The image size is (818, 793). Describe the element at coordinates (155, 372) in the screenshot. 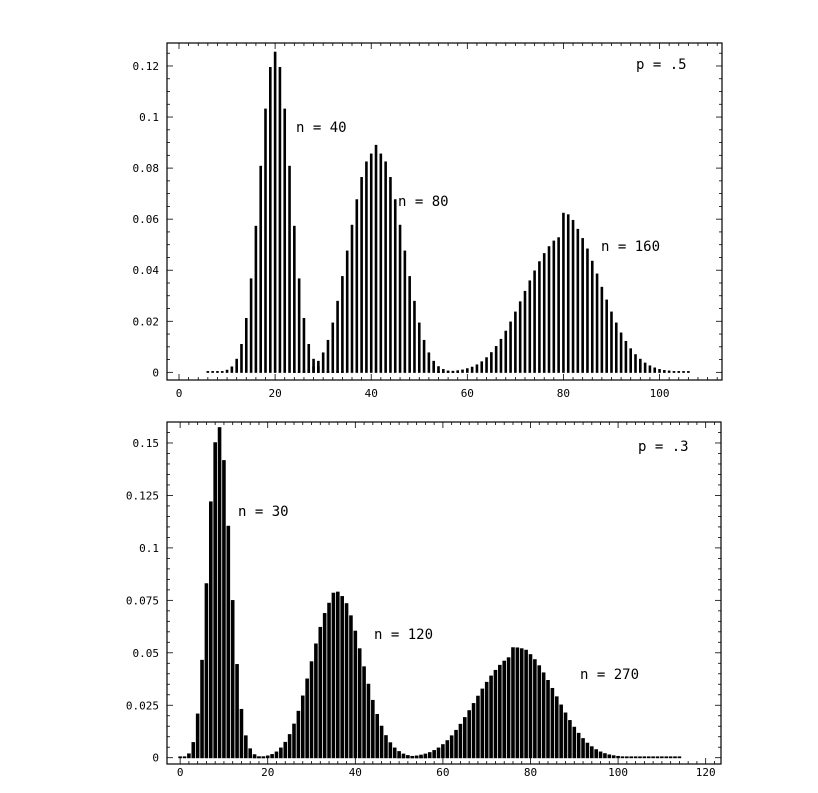

I see `y-tick-label: 0` at that location.